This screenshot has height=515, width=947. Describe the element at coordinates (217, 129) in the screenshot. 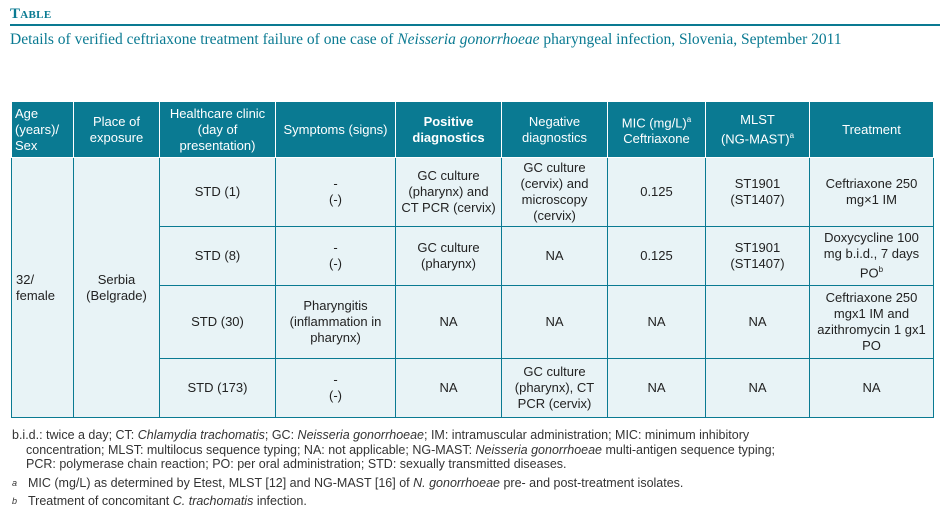

I see `header-clinic: Healthcare clinic (day of presentation)` at that location.